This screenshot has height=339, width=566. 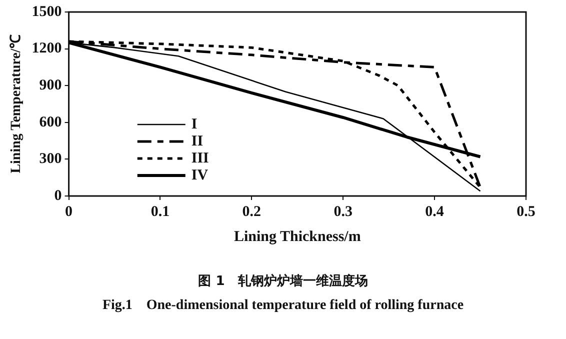 What do you see at coordinates (199, 175) in the screenshot?
I see `legend-label: IV` at bounding box center [199, 175].